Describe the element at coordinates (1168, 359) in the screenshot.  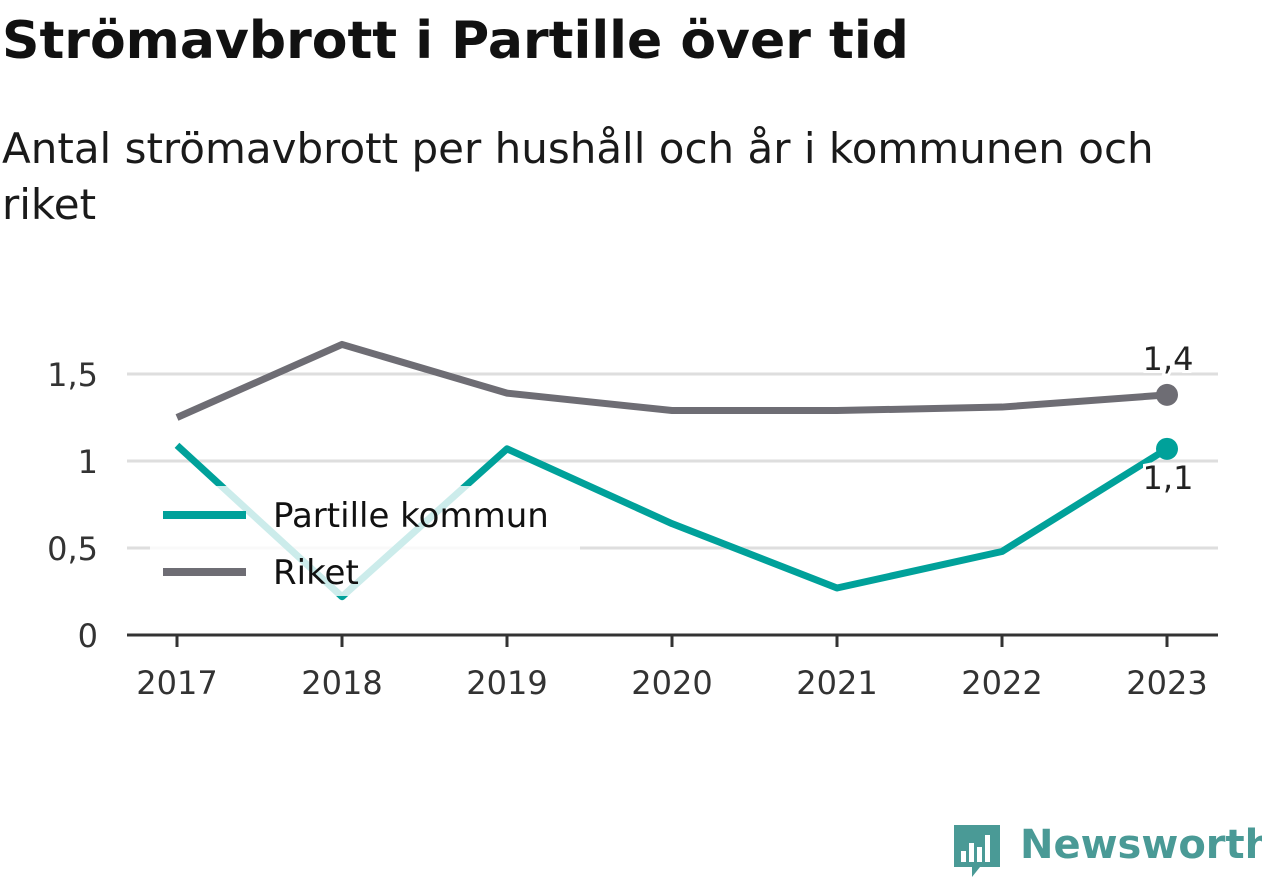
I see `end-label-riket: 1,4` at that location.